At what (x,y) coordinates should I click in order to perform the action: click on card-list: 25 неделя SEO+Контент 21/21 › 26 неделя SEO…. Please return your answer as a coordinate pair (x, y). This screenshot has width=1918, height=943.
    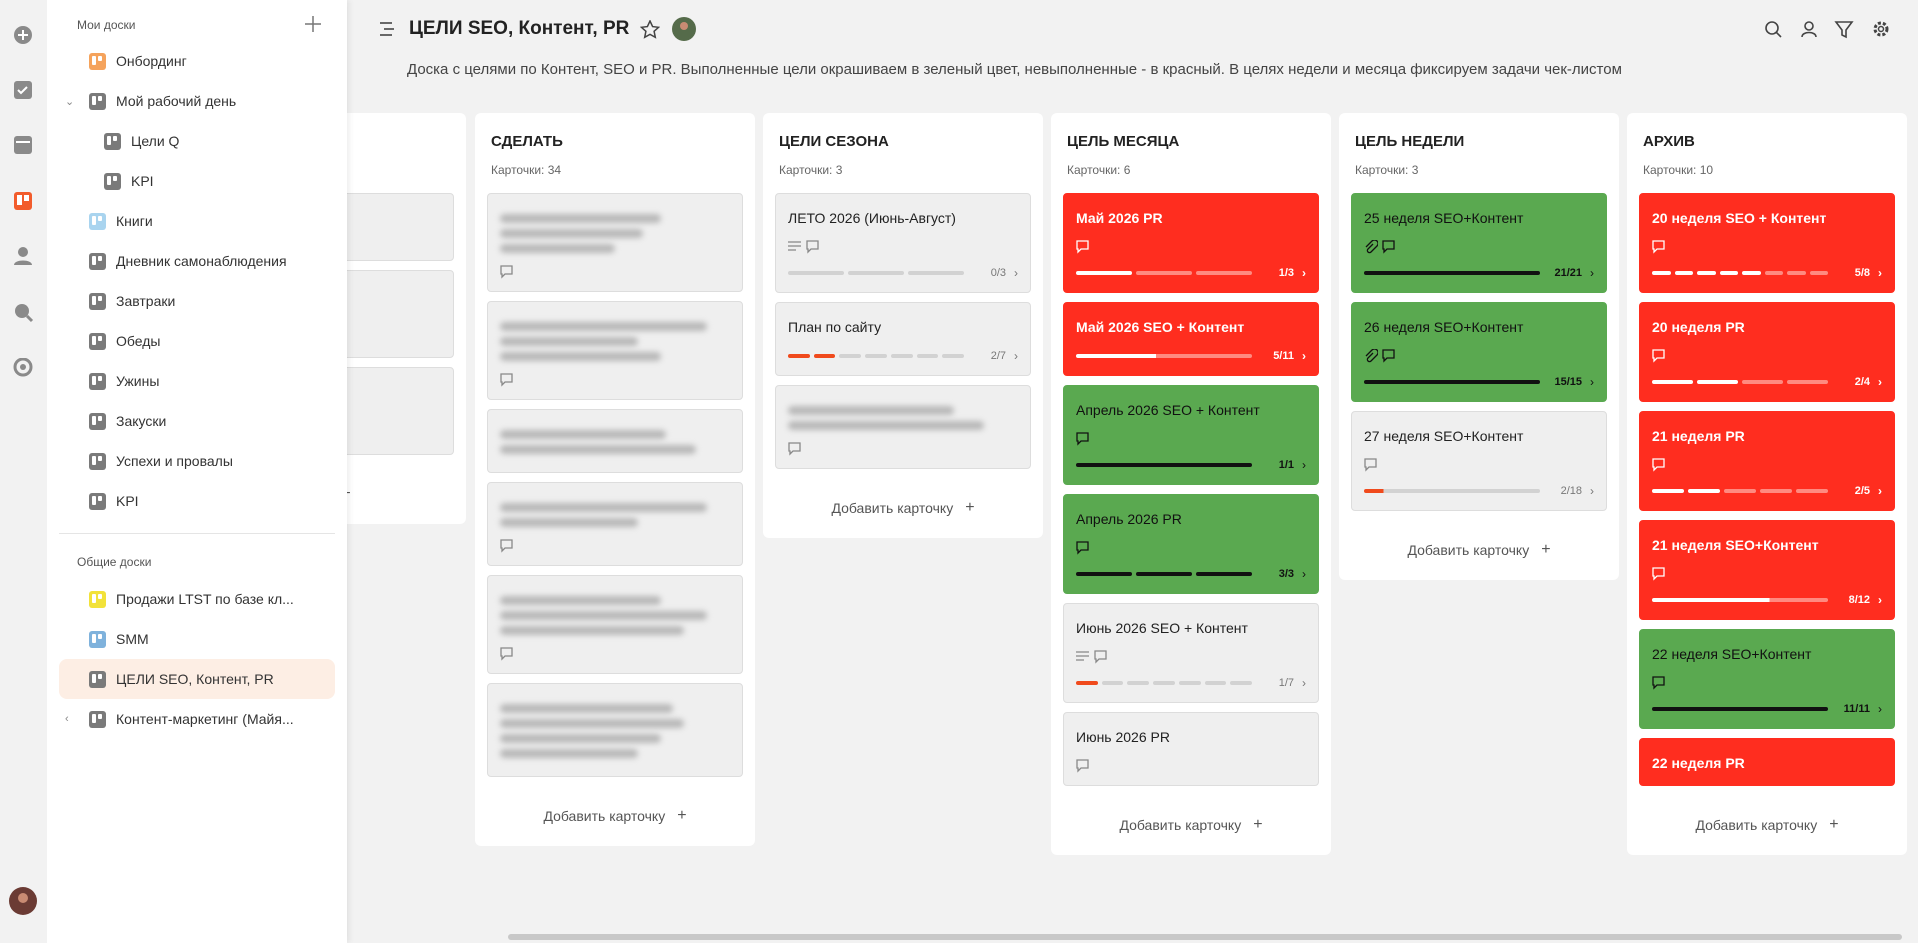
    Looking at the image, I should click on (1479, 350).